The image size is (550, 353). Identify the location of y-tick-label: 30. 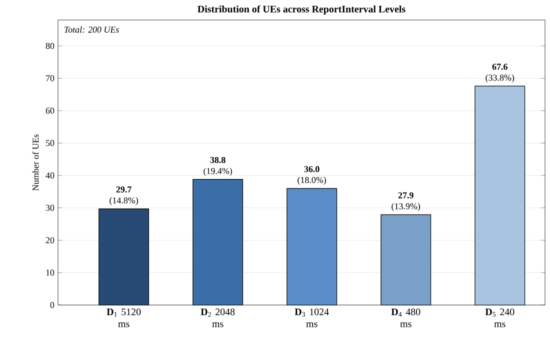
(50, 207).